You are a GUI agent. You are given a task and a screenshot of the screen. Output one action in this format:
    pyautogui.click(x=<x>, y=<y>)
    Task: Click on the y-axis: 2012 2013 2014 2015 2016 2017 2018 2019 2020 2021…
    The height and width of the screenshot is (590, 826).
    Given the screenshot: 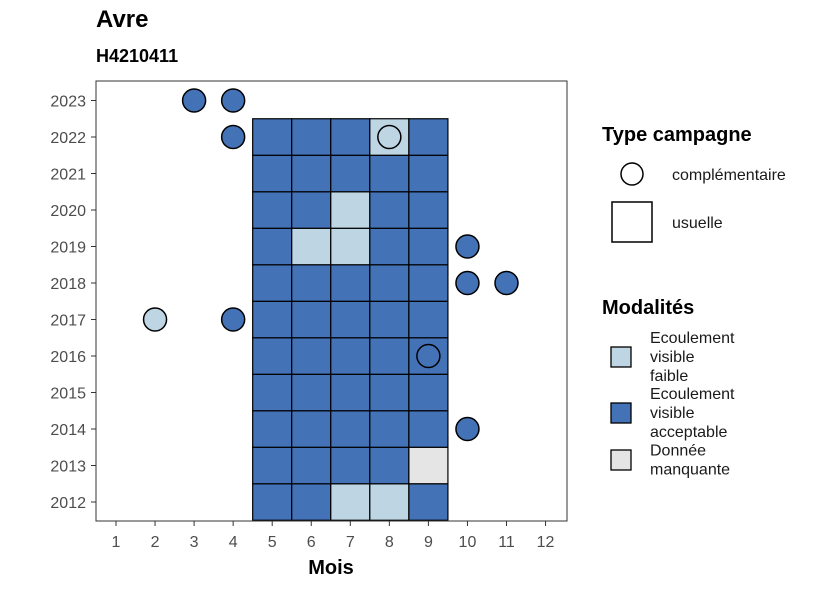 What is the action you would take?
    pyautogui.click(x=73, y=303)
    